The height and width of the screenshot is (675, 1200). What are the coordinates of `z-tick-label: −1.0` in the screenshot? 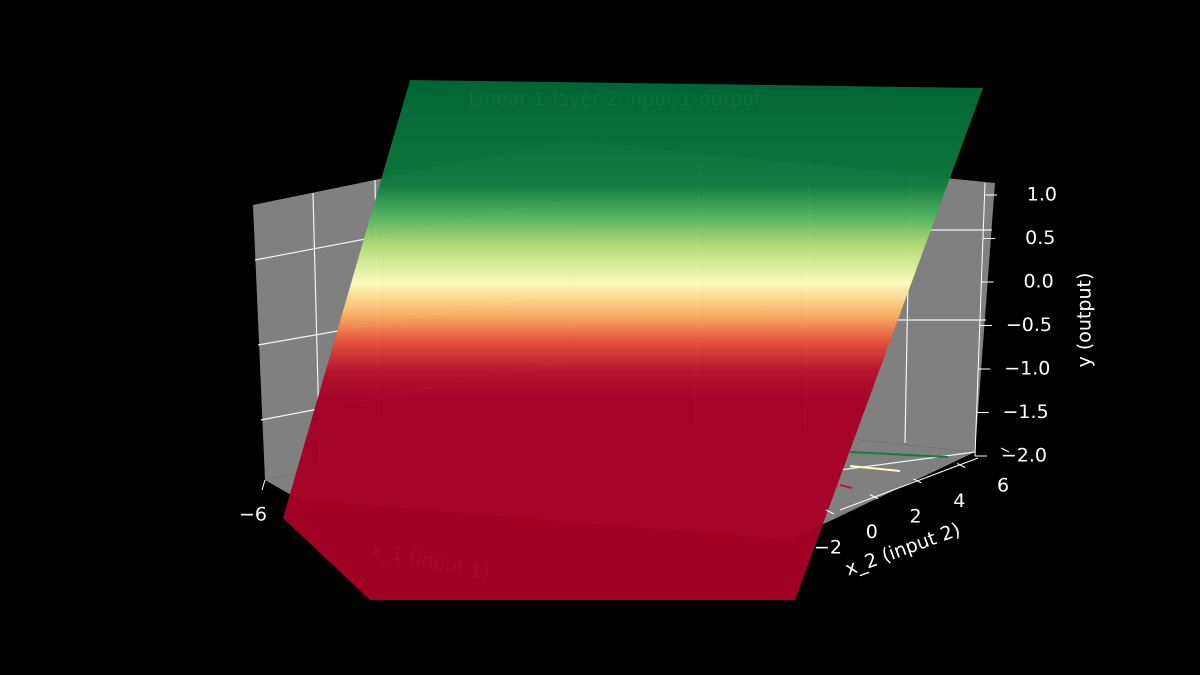 It's located at (1027, 369).